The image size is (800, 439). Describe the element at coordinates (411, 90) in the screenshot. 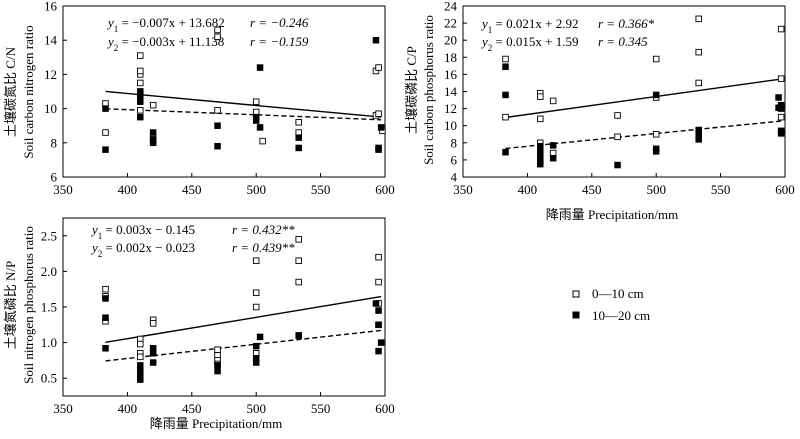

I see `panel-cp-ylabel-cn: 土壤碳磷比 C/P` at that location.